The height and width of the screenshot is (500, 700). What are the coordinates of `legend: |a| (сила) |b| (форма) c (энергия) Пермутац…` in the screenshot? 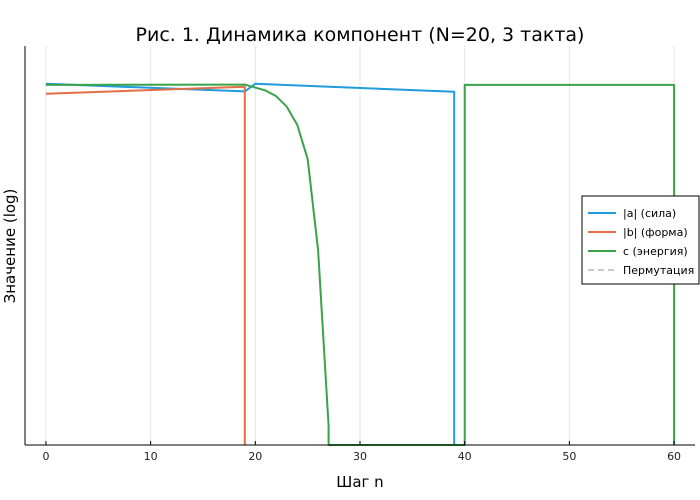 It's located at (640, 240).